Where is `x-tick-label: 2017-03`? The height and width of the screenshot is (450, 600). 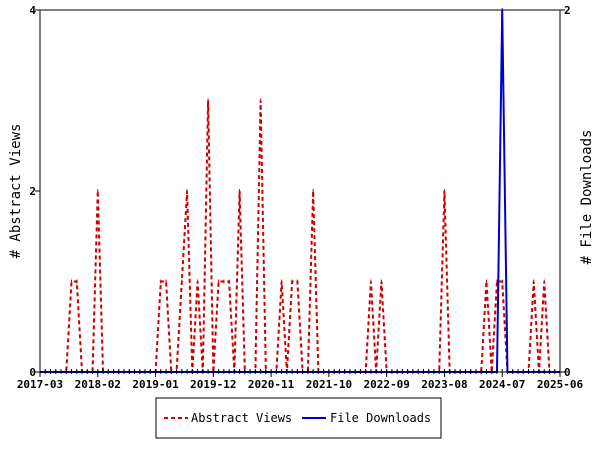
x-tick-label: 2017-03 is located at coordinates (40, 384).